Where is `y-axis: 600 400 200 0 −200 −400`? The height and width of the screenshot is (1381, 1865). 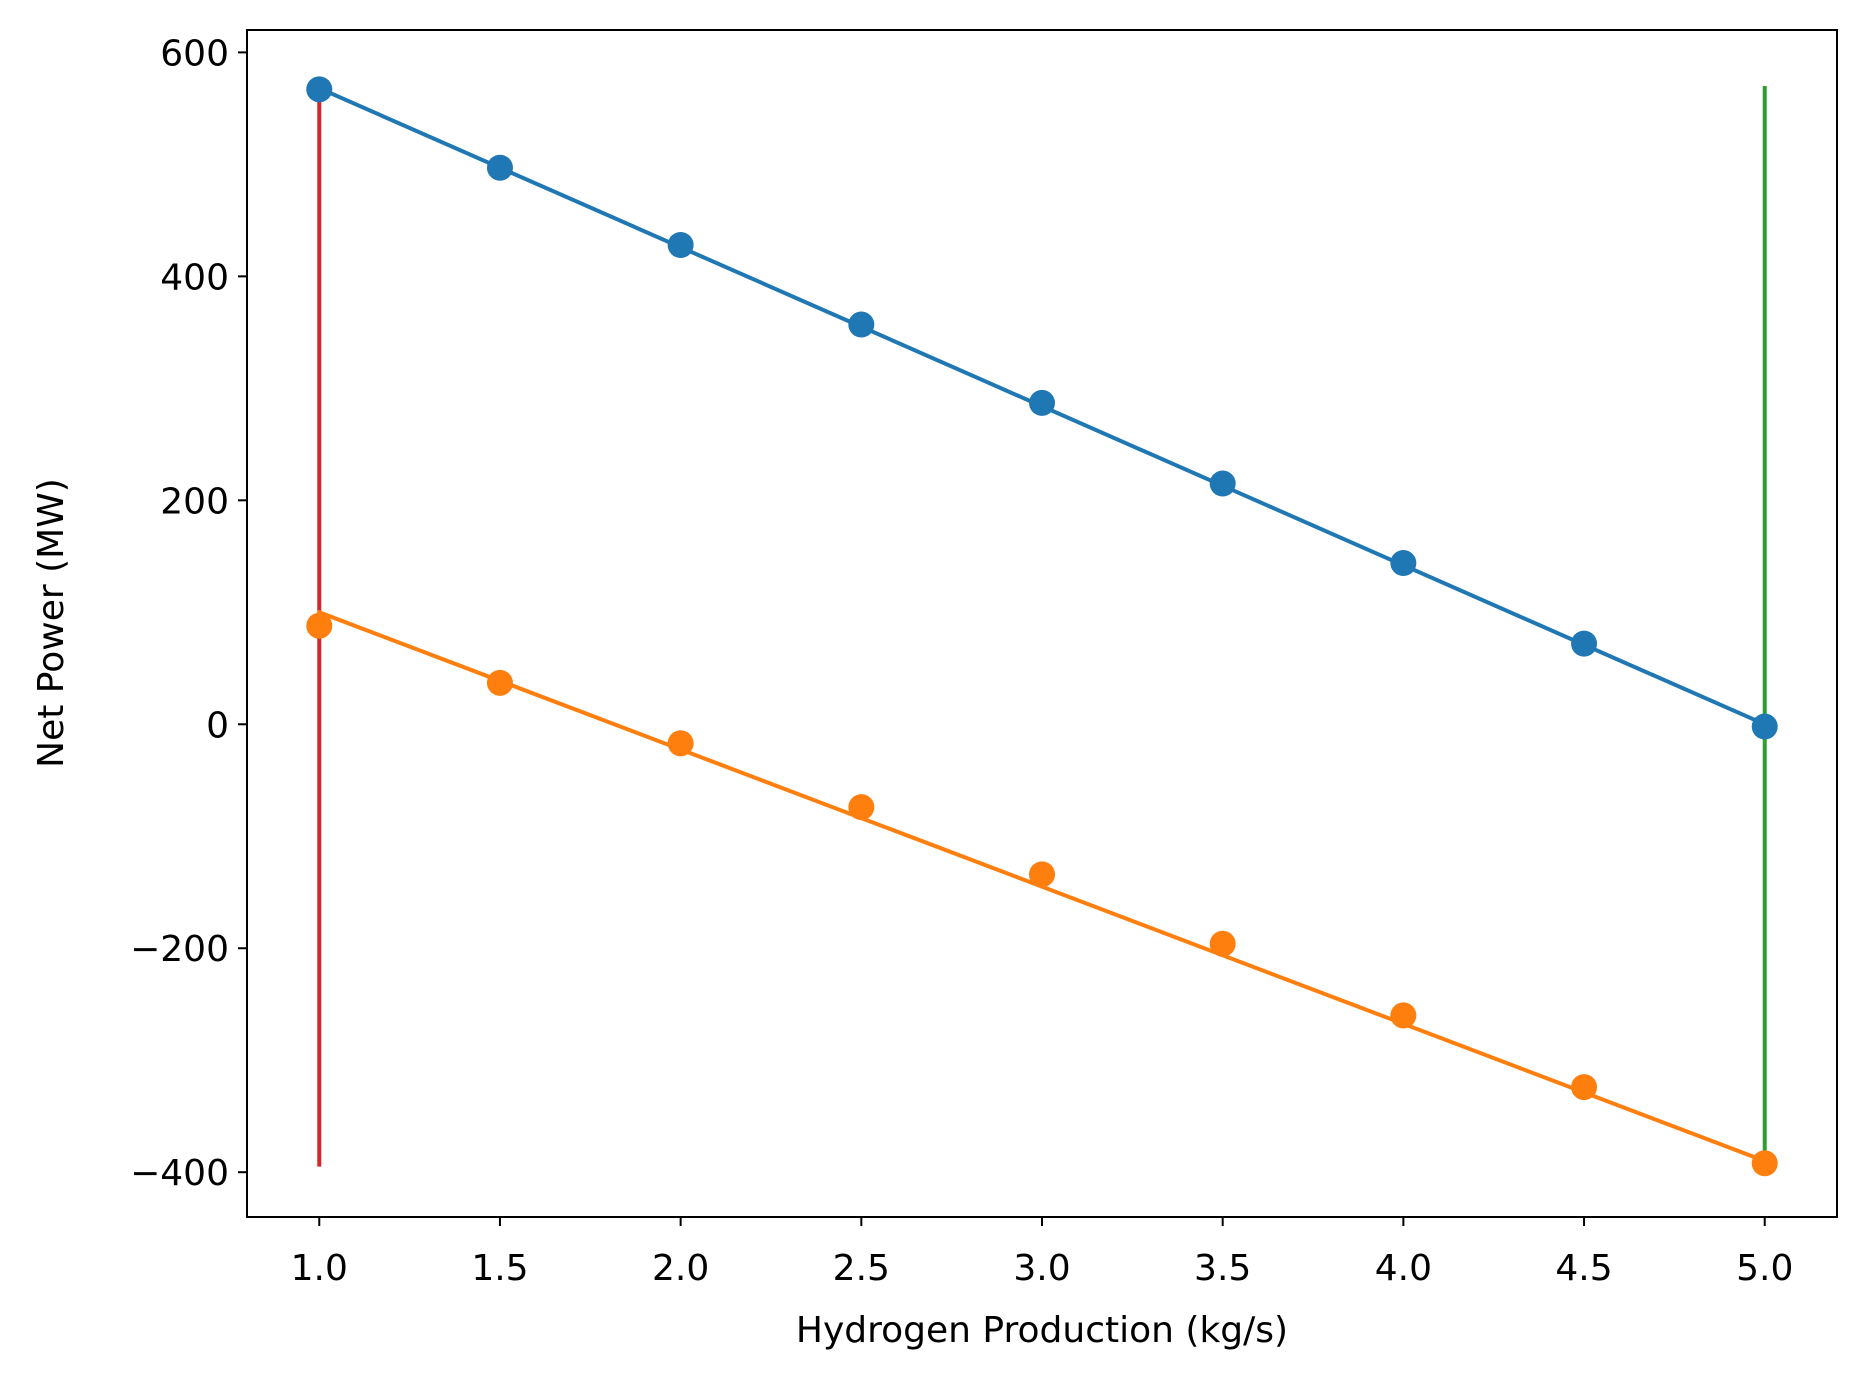
y-axis: 600 400 200 0 −200 −400 is located at coordinates (188, 613).